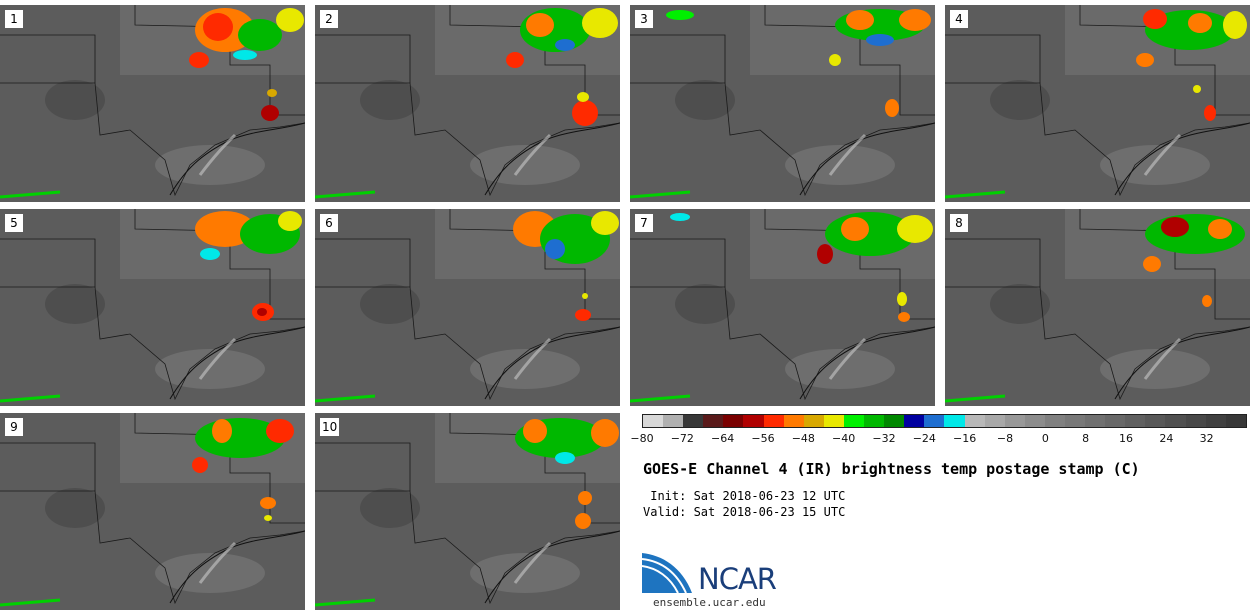 The image size is (1260, 610). What do you see at coordinates (682, 438) in the screenshot?
I see `colorbar-tick-label: −72` at bounding box center [682, 438].